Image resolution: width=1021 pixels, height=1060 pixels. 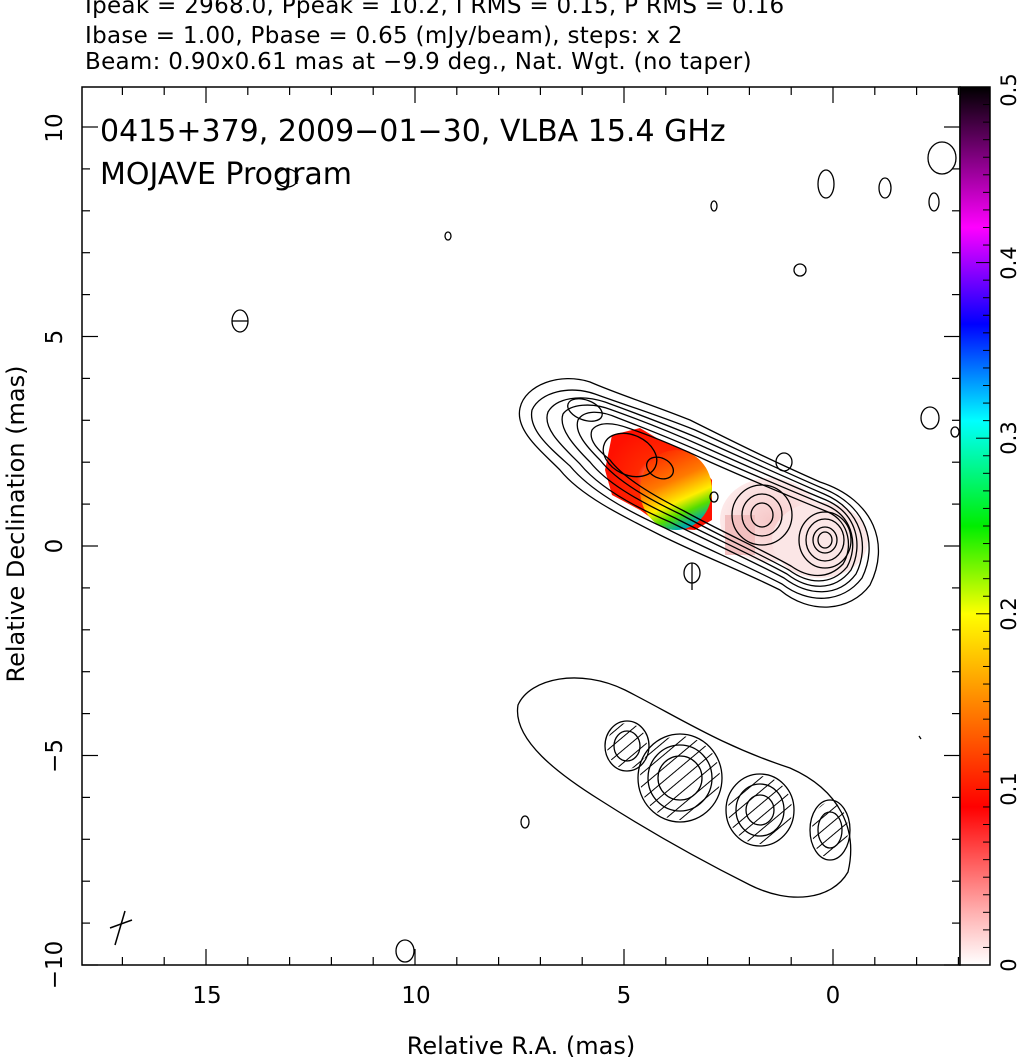 I want to click on map-title: 0415+379, 2009−01−30, VLBA 15.4 GHz, so click(x=413, y=131).